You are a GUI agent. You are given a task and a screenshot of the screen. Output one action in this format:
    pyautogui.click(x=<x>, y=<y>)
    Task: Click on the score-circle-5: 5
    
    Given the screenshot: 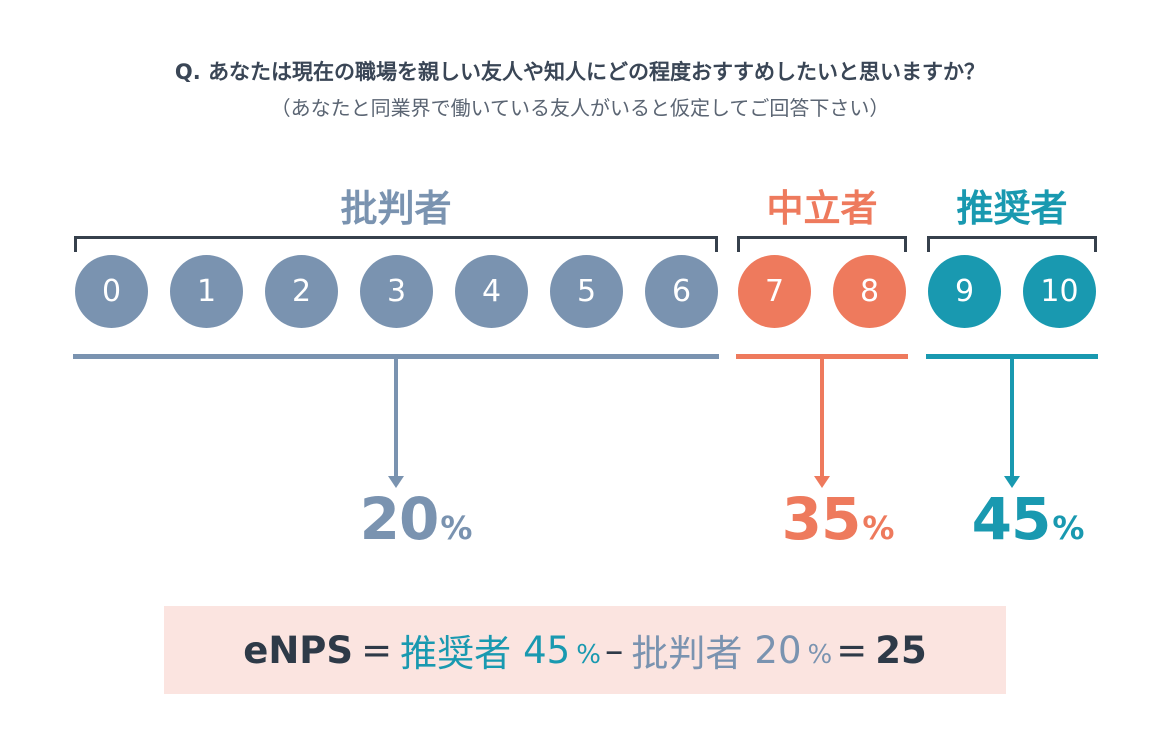 What is the action you would take?
    pyautogui.click(x=586, y=291)
    